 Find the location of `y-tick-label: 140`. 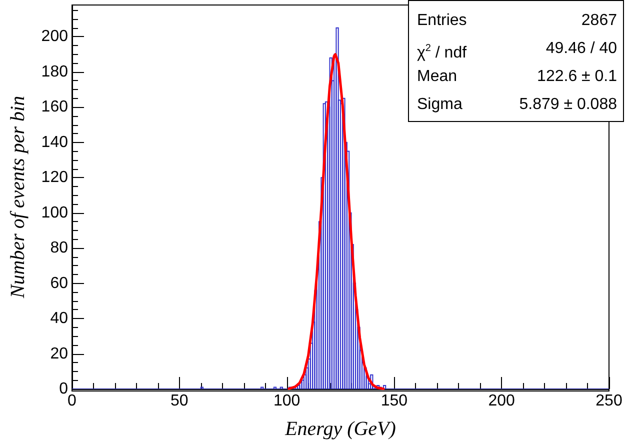

y-tick-label: 140 is located at coordinates (54, 142).